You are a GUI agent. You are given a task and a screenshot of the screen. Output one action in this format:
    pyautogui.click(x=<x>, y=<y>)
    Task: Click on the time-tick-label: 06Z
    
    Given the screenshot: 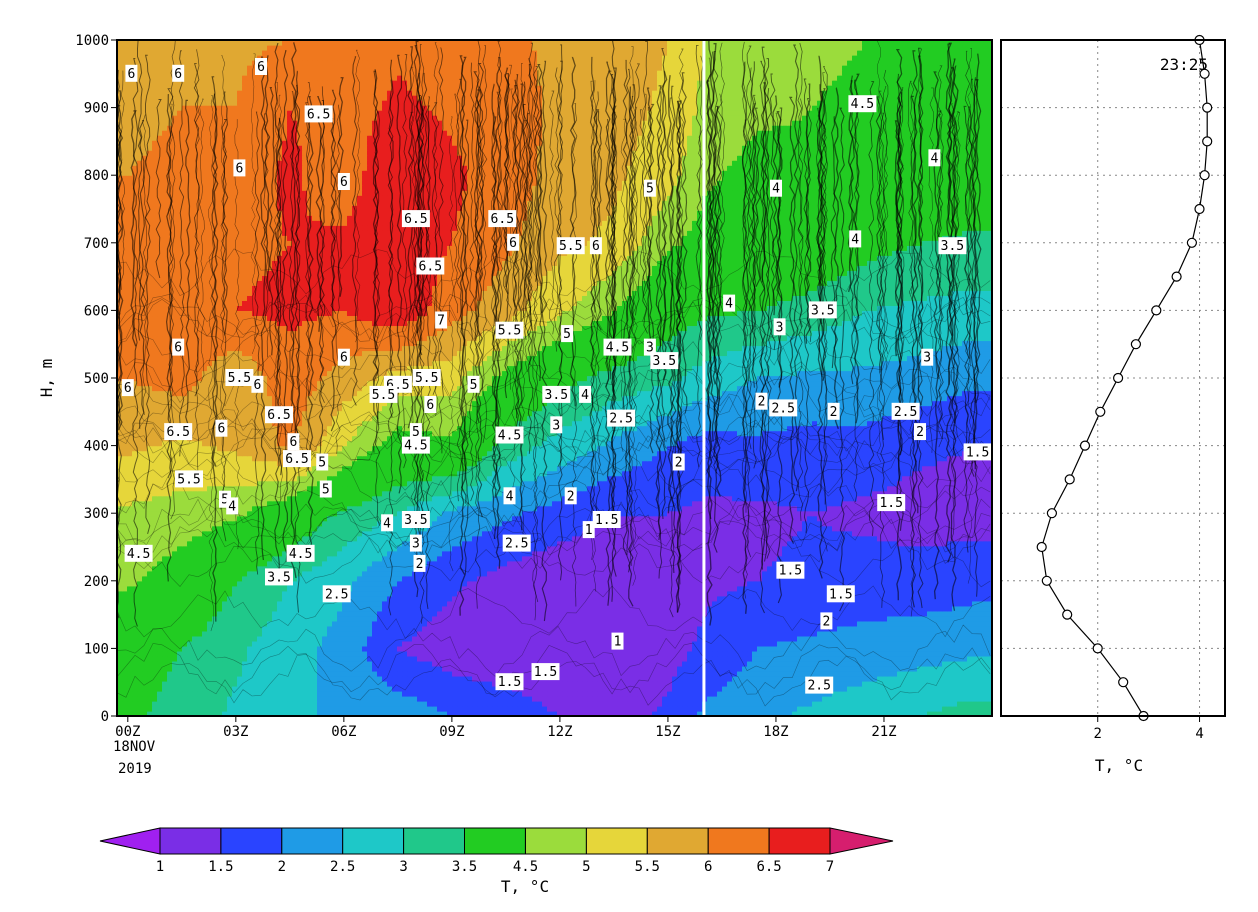 What is the action you would take?
    pyautogui.click(x=343, y=732)
    